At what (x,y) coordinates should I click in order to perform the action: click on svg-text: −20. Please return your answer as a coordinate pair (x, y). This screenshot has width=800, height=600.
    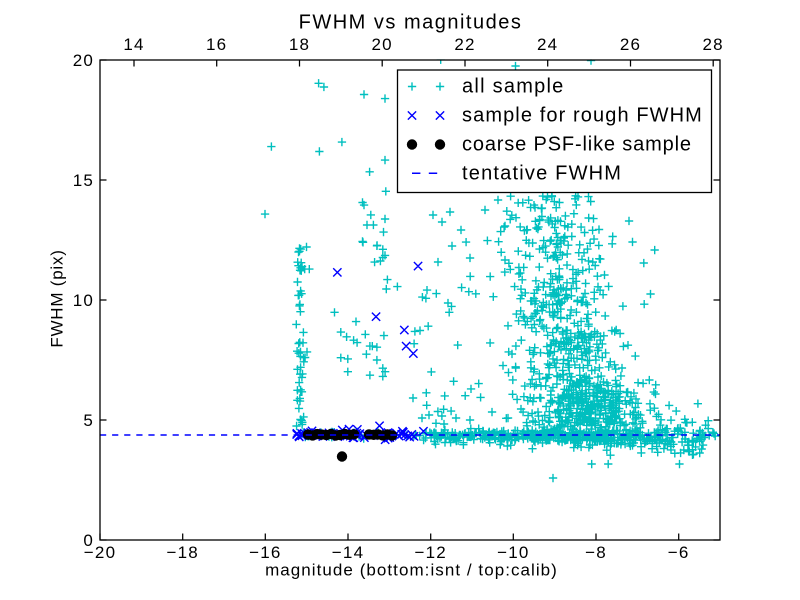
    Looking at the image, I should click on (100, 552).